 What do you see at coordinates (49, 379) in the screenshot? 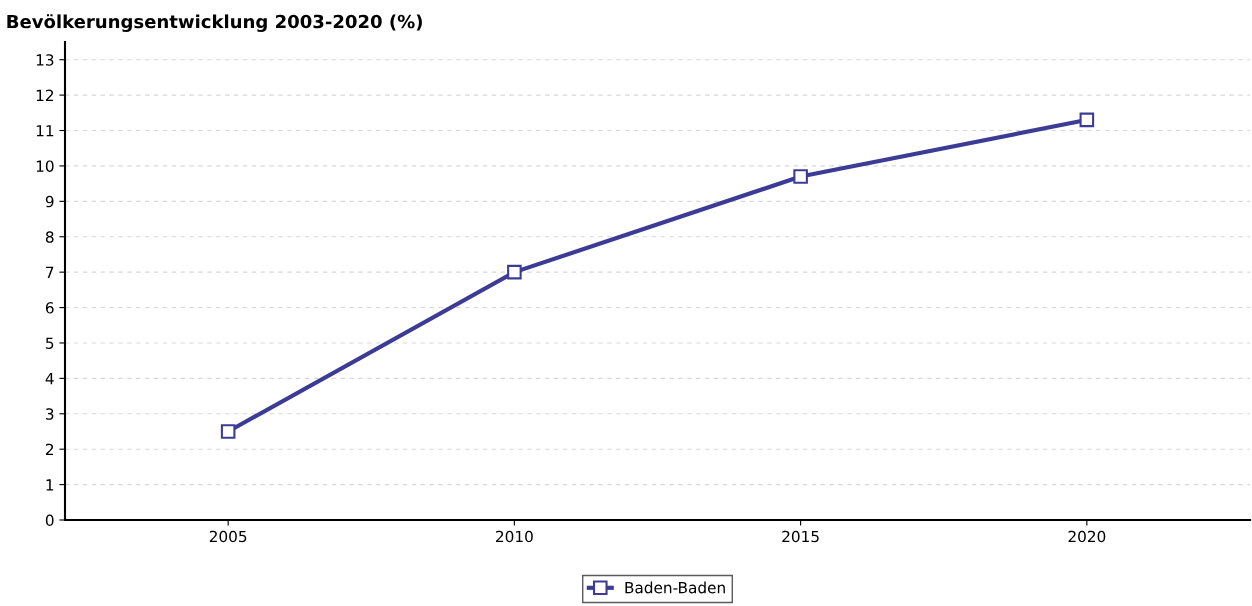
I see `y-tick-label: 4` at bounding box center [49, 379].